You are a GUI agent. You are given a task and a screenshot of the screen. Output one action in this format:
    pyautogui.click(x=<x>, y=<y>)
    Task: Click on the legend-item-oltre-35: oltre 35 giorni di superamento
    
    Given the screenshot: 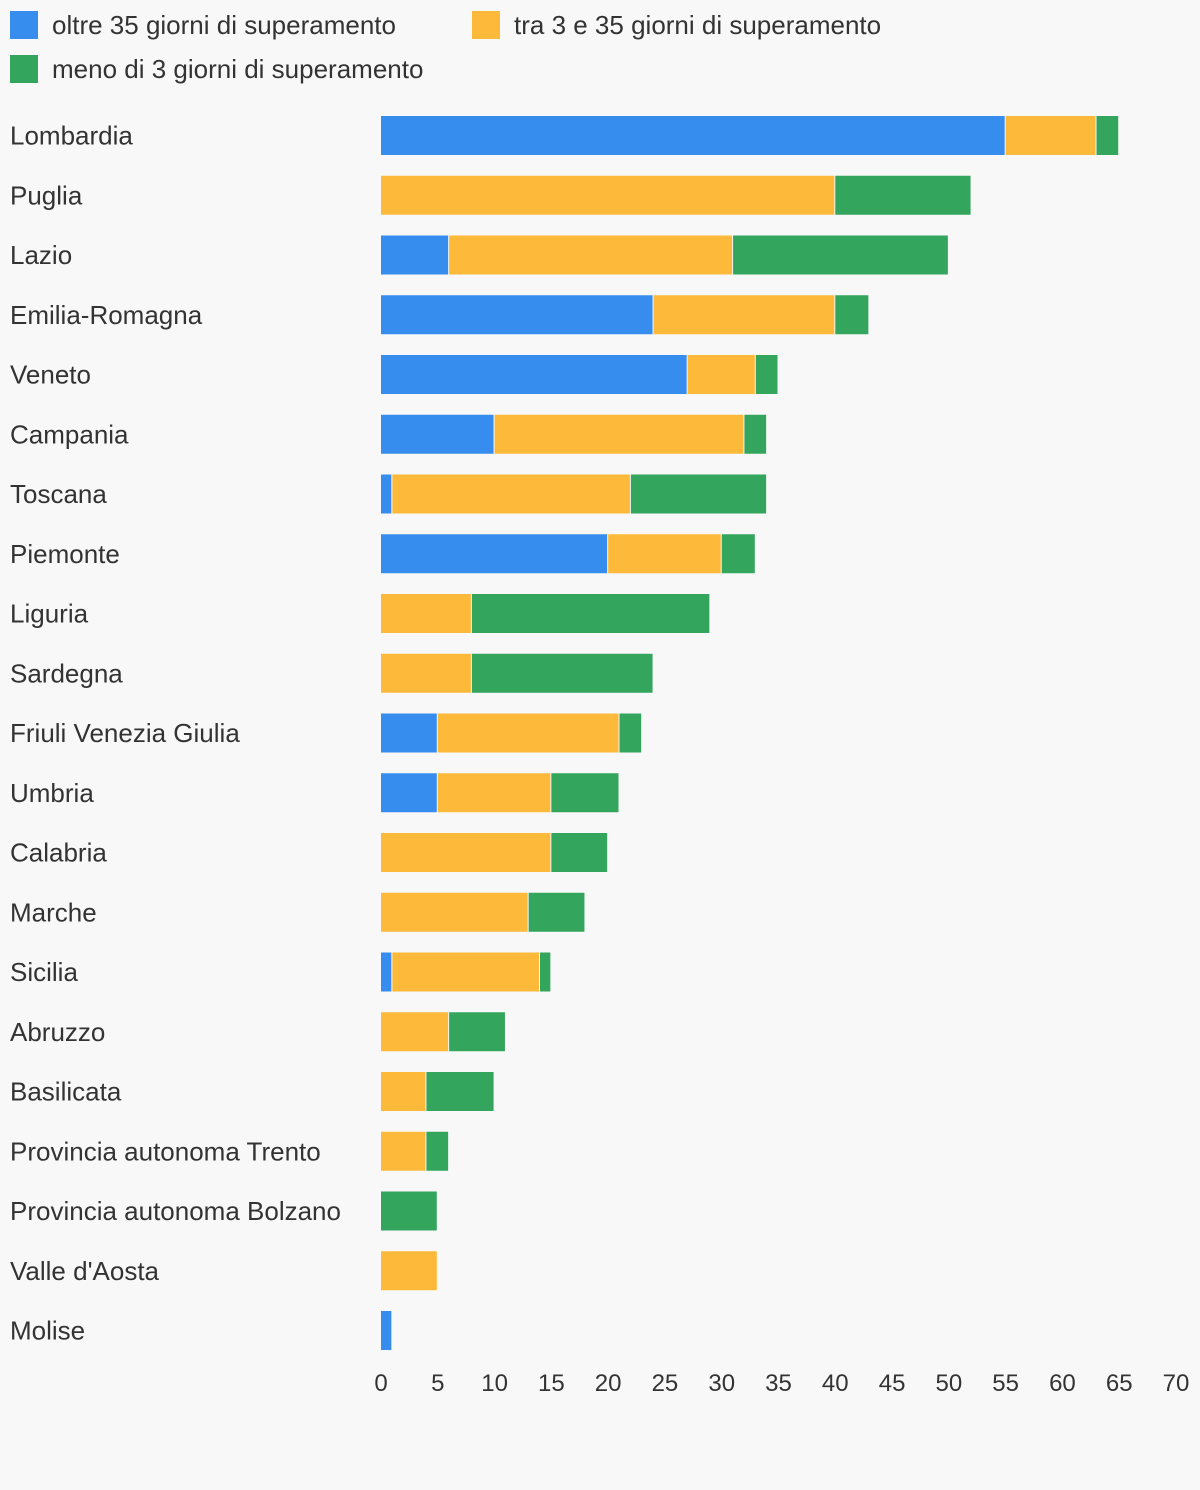 What is the action you would take?
    pyautogui.click(x=203, y=25)
    